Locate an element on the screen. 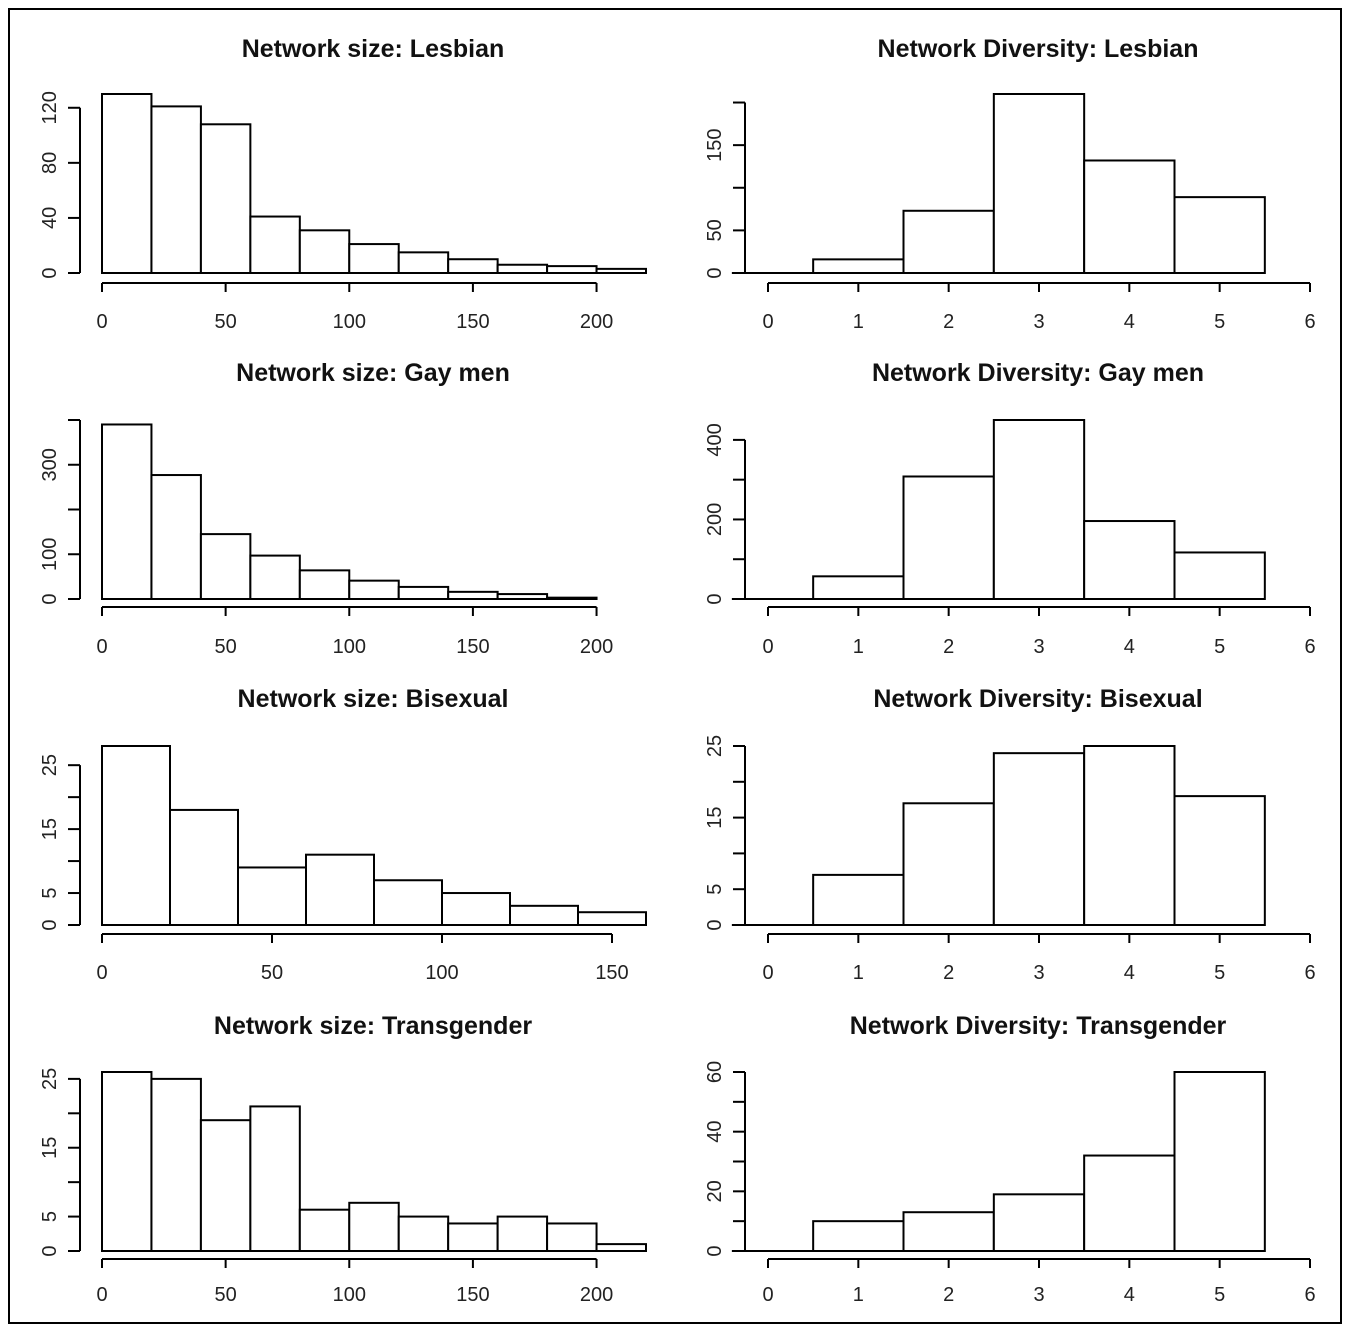 The image size is (1352, 1328). chart-8-x-tick-label-3: 2 is located at coordinates (948, 1295).